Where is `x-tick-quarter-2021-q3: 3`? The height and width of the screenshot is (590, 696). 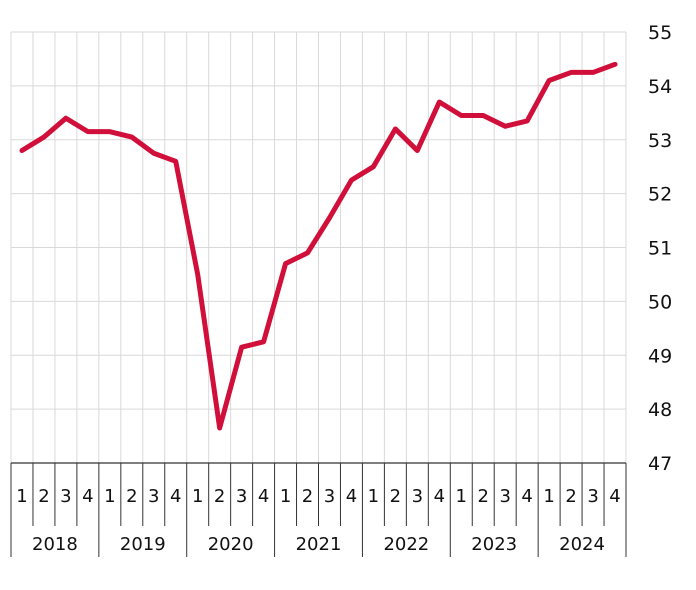
x-tick-quarter-2021-q3: 3 is located at coordinates (329, 496).